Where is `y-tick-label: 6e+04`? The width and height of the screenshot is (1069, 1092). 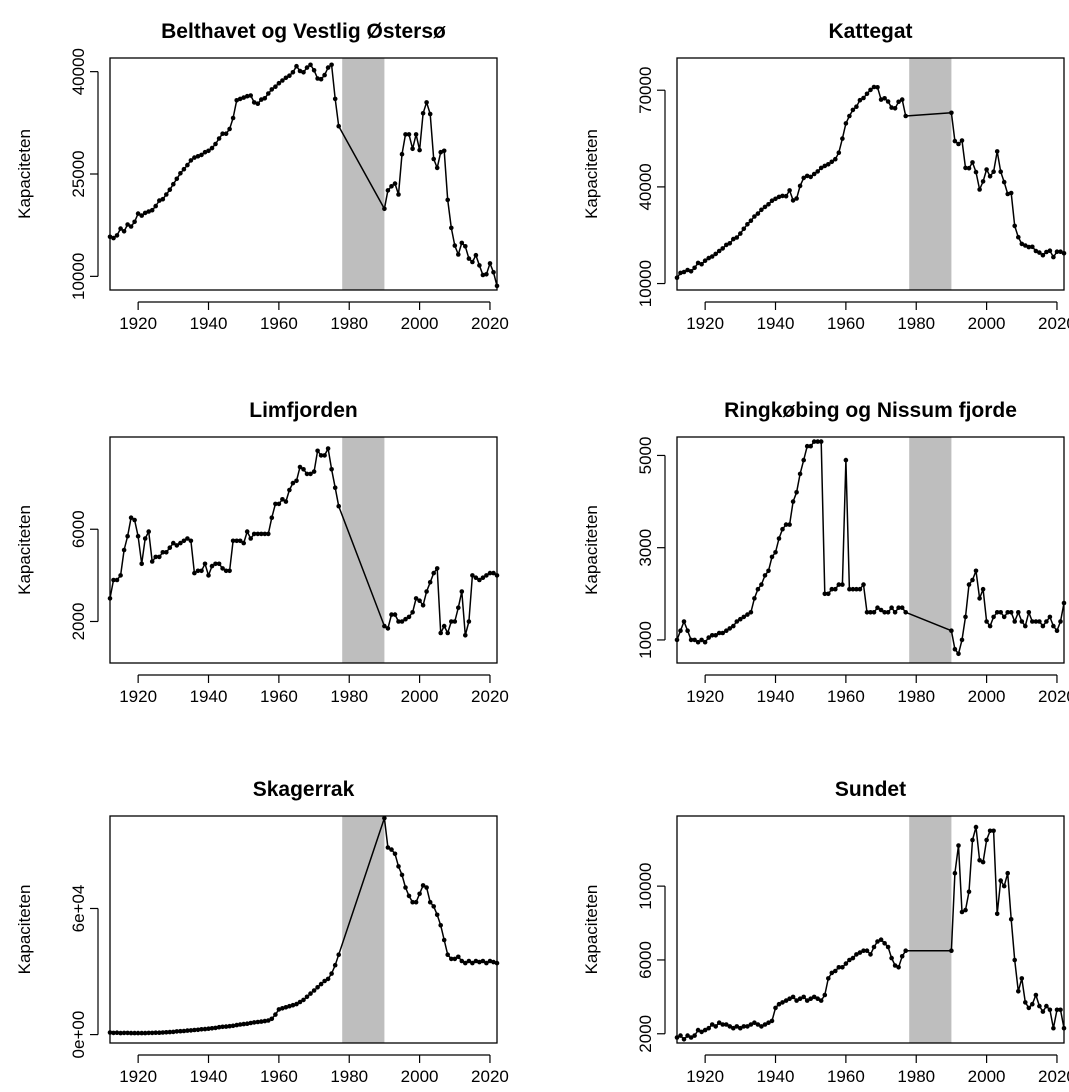 y-tick-label: 6e+04 is located at coordinates (78, 909).